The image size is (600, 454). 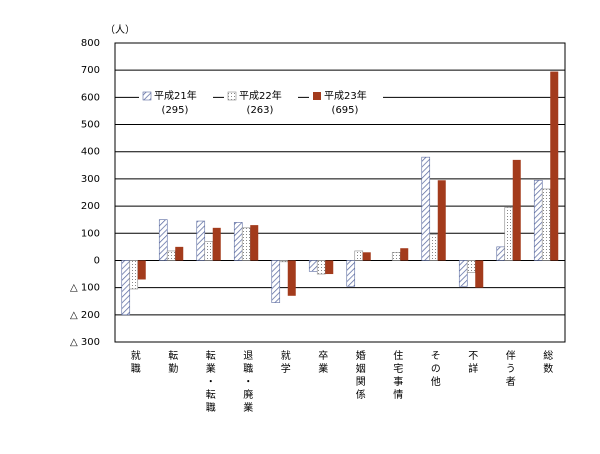 What do you see at coordinates (247, 382) in the screenshot?
I see `x-tick-label: 退職・廃業` at bounding box center [247, 382].